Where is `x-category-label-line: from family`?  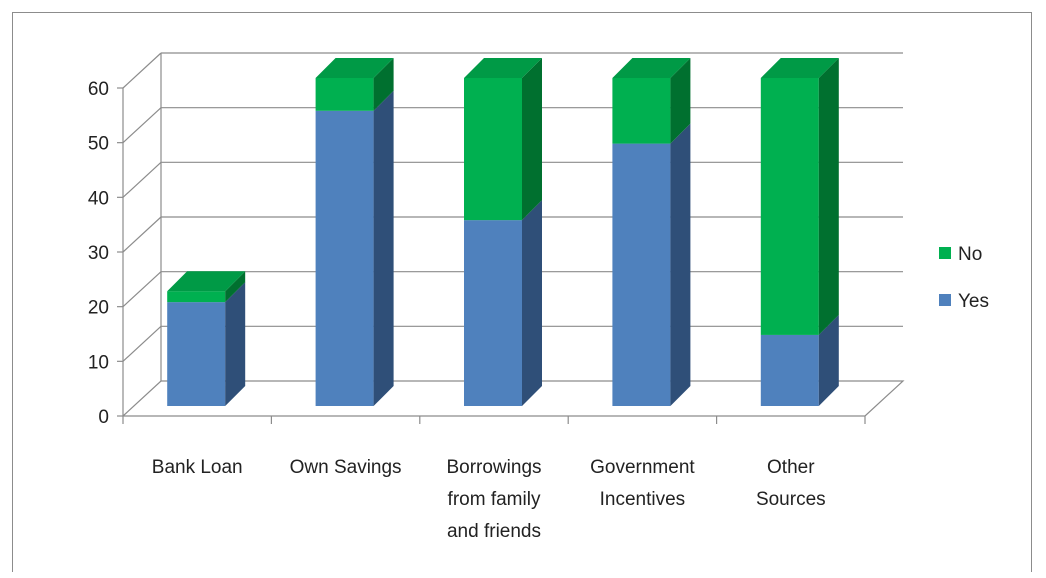
x-category-label-line: from family is located at coordinates (494, 499).